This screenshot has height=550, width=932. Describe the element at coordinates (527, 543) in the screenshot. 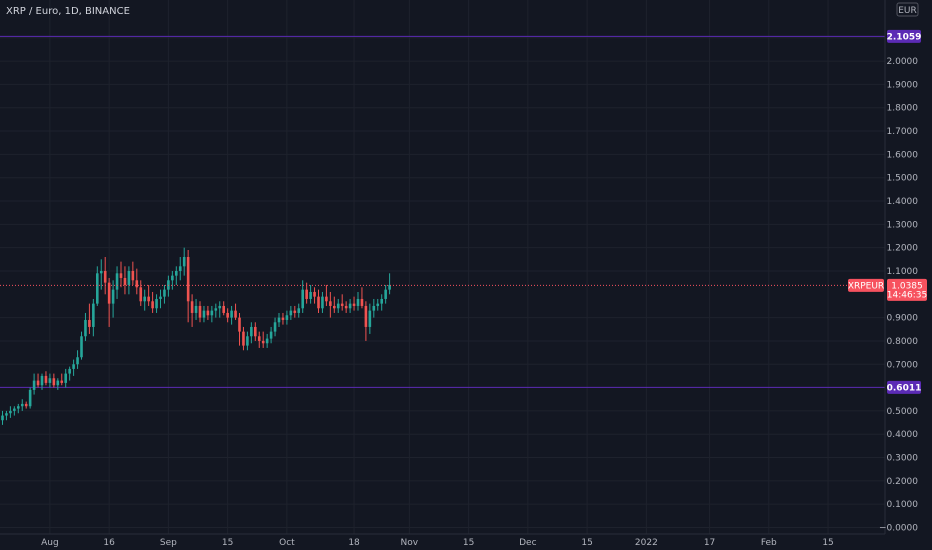

I see `time-tick-label: Dec` at that location.